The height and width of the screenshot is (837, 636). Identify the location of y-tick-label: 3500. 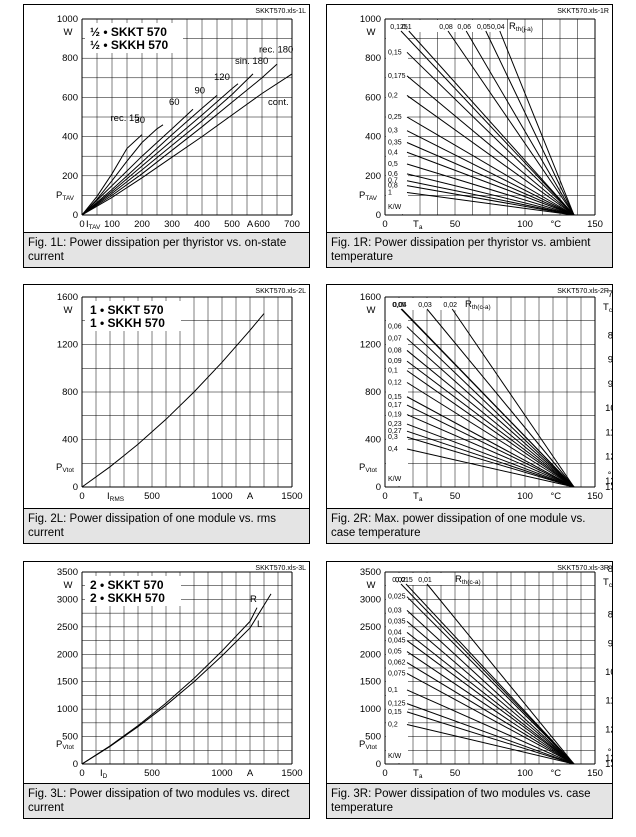
(370, 572).